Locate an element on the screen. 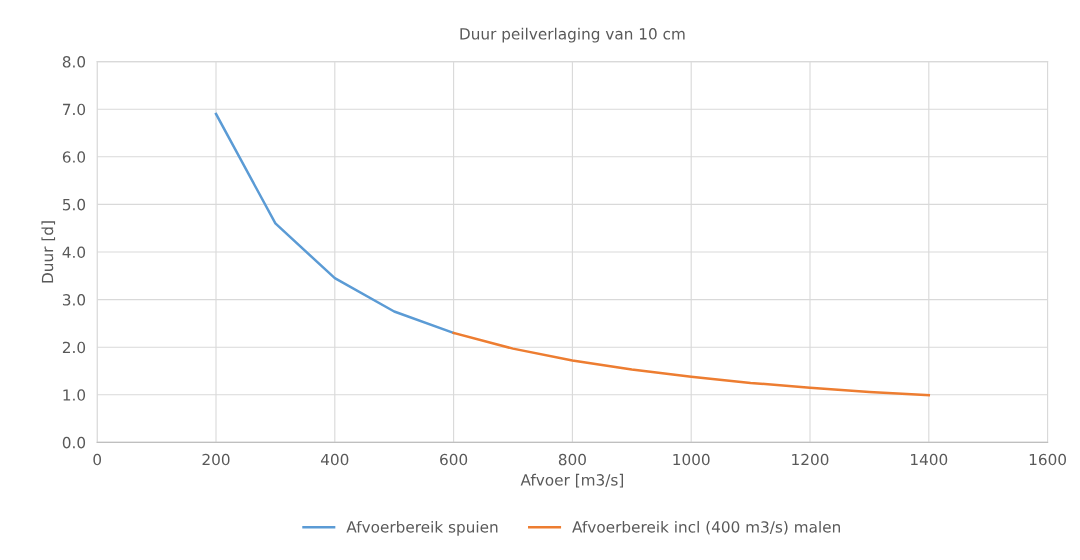  x-tick-label: 1400 is located at coordinates (929, 459).